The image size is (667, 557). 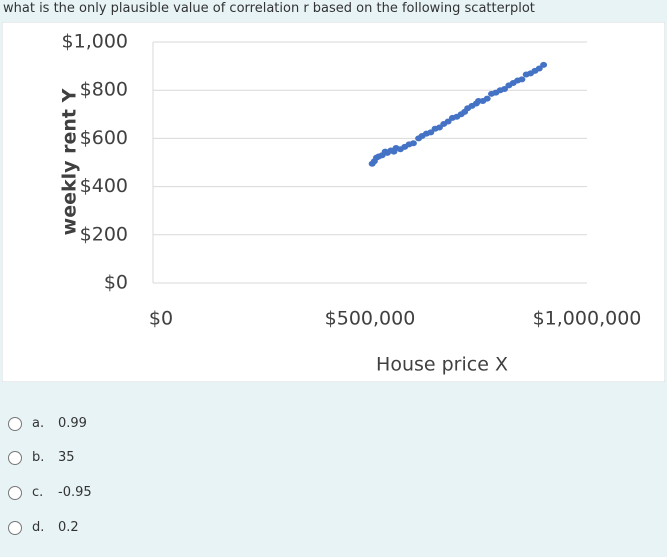 I want to click on option-text: 0.99, so click(x=72, y=423).